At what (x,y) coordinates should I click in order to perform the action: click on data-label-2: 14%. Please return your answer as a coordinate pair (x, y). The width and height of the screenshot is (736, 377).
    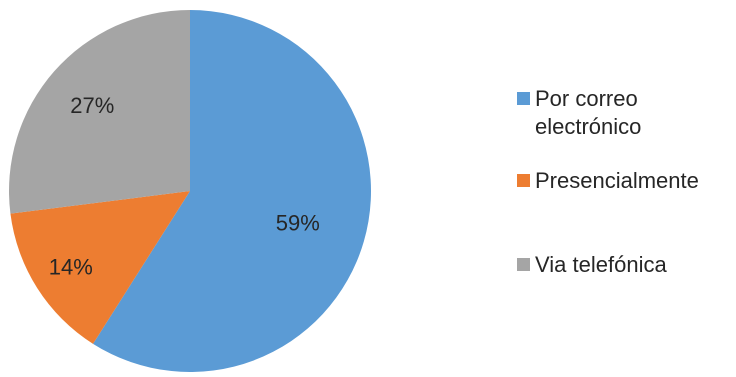
    Looking at the image, I should click on (71, 267).